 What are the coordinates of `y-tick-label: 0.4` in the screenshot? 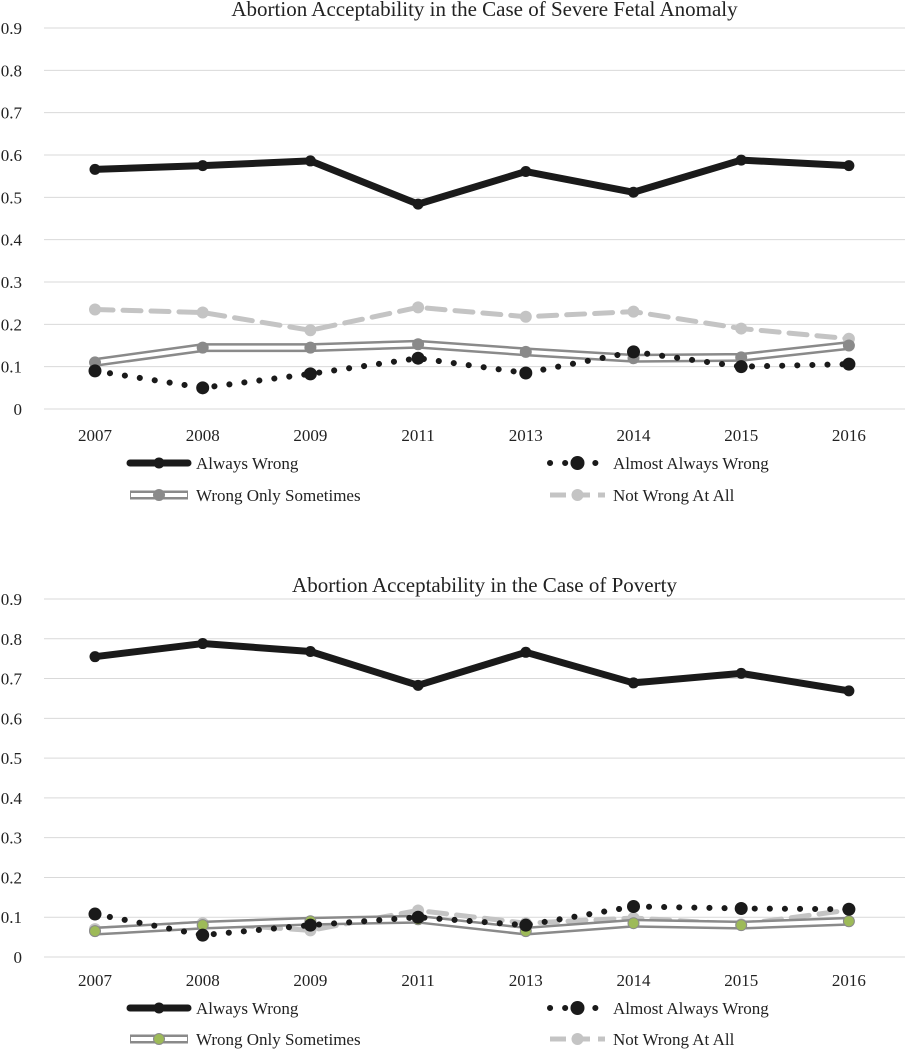 It's located at (12, 798).